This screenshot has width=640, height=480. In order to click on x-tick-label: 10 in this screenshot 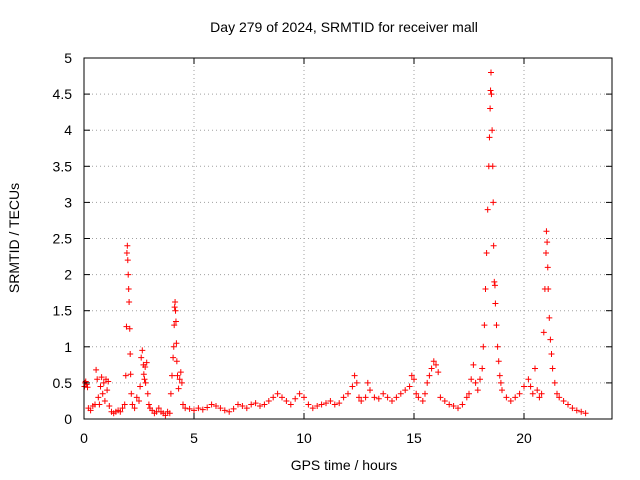, I will do `click(304, 438)`.